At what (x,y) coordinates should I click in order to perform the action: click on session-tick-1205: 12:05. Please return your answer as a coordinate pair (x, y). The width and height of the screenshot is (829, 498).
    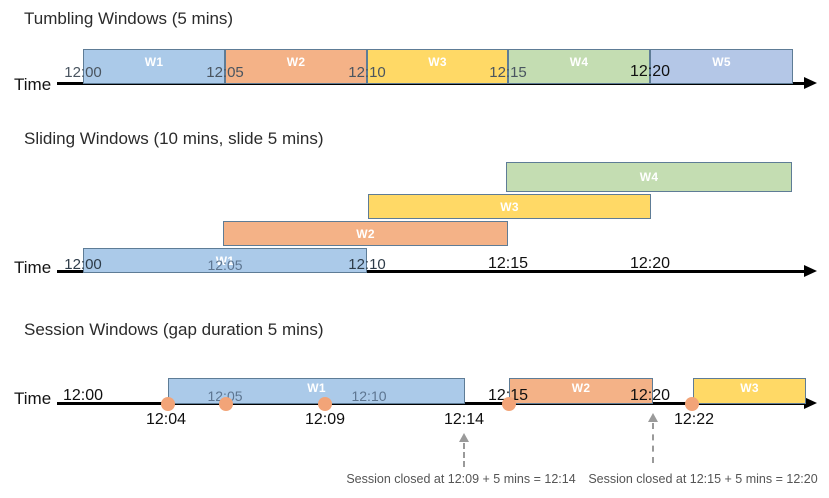
    Looking at the image, I should click on (225, 396).